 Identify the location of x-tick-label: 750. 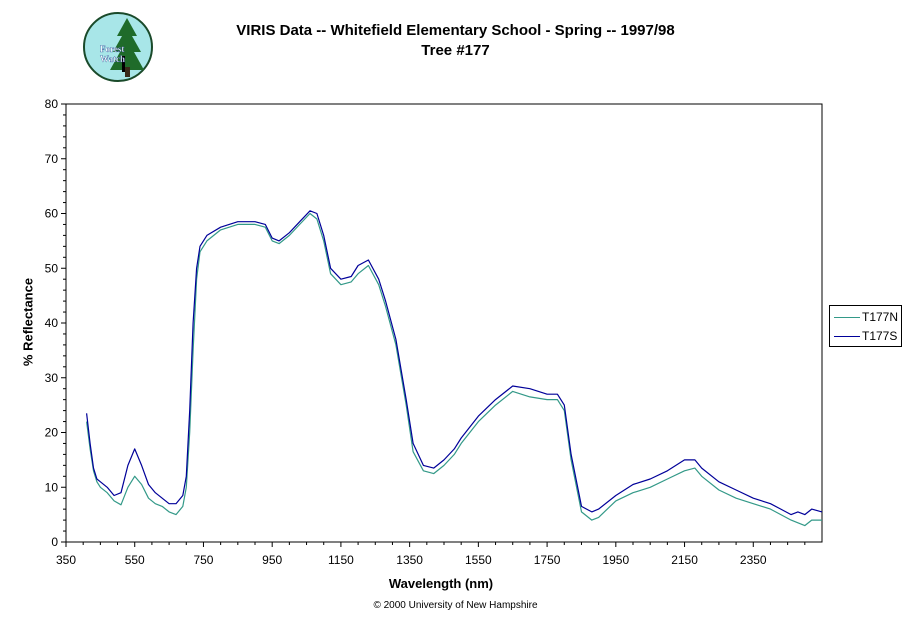
(203, 560).